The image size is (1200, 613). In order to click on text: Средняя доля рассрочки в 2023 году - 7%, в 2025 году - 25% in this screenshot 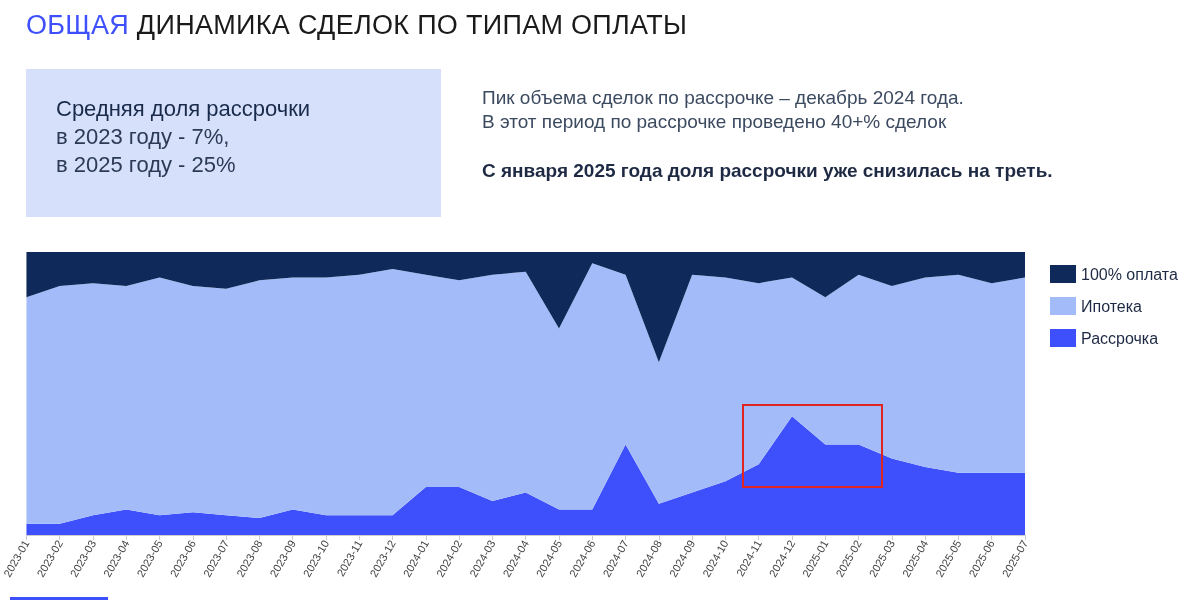, I will do `click(184, 137)`.